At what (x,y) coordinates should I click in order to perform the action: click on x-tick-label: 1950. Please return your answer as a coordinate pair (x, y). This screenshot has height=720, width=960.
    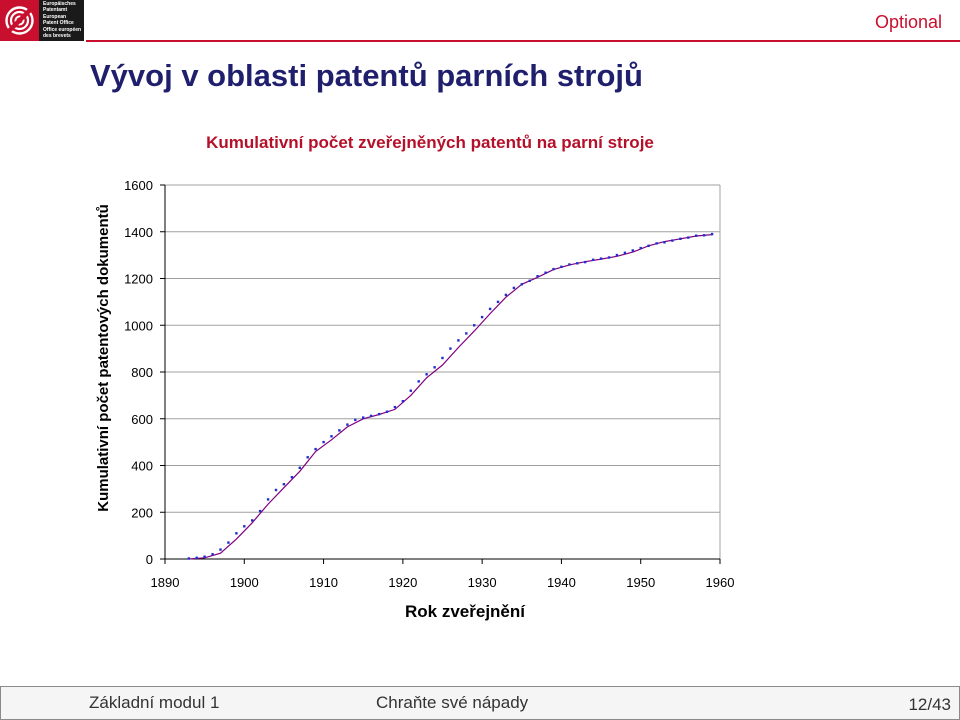
    Looking at the image, I should click on (640, 582).